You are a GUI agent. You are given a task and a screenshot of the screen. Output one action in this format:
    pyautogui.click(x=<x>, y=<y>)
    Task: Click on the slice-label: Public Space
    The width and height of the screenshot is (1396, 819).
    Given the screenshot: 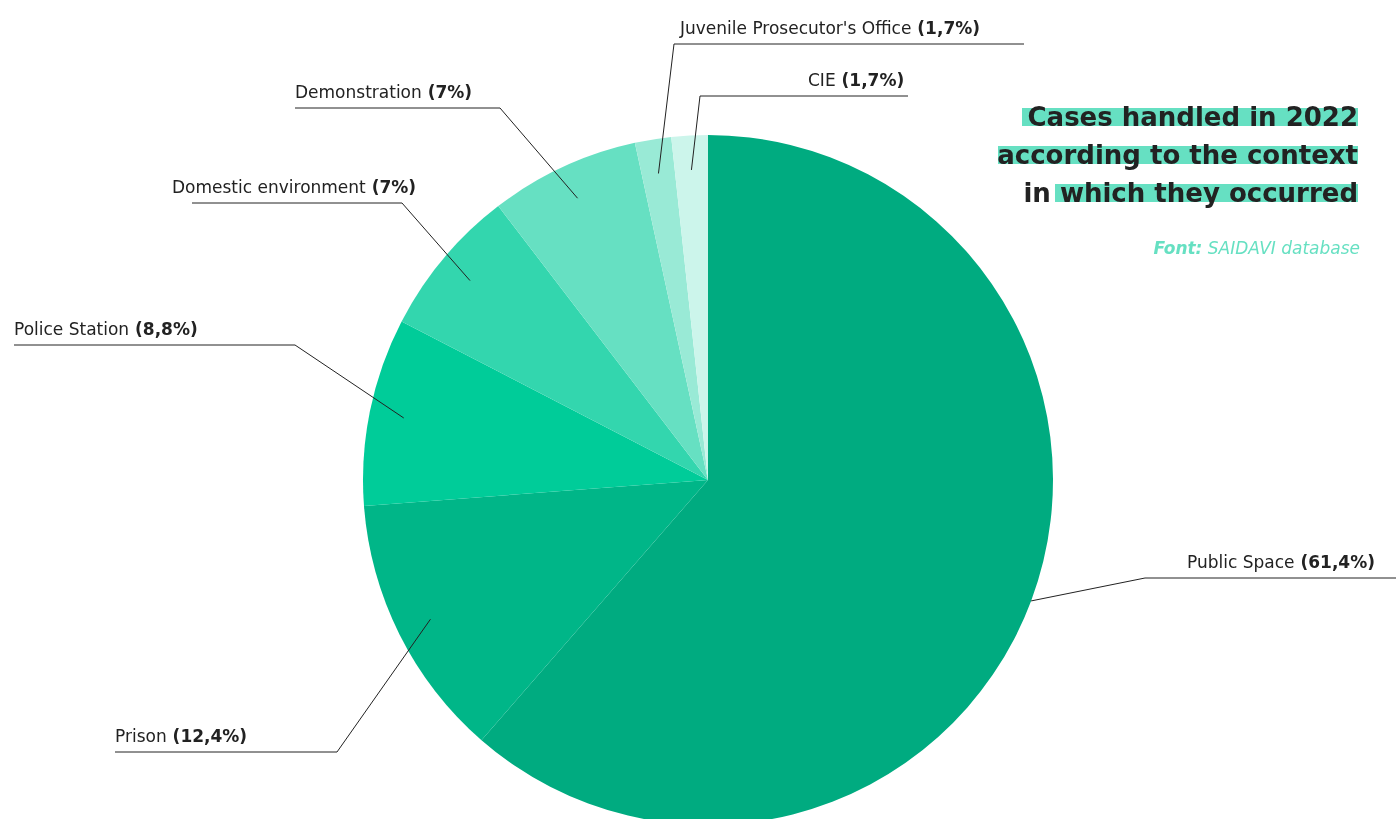 What is the action you would take?
    pyautogui.click(x=1241, y=562)
    